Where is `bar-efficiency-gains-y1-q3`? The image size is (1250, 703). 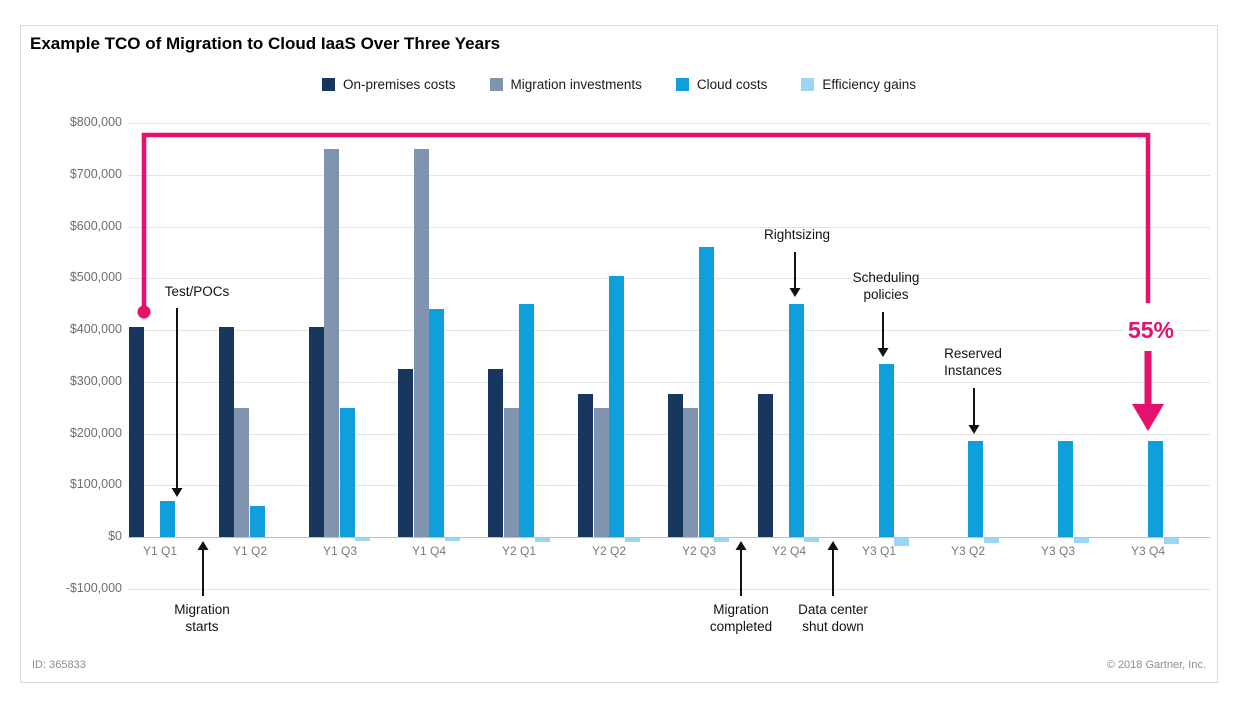
bar-efficiency-gains-y1-q3 is located at coordinates (362, 539).